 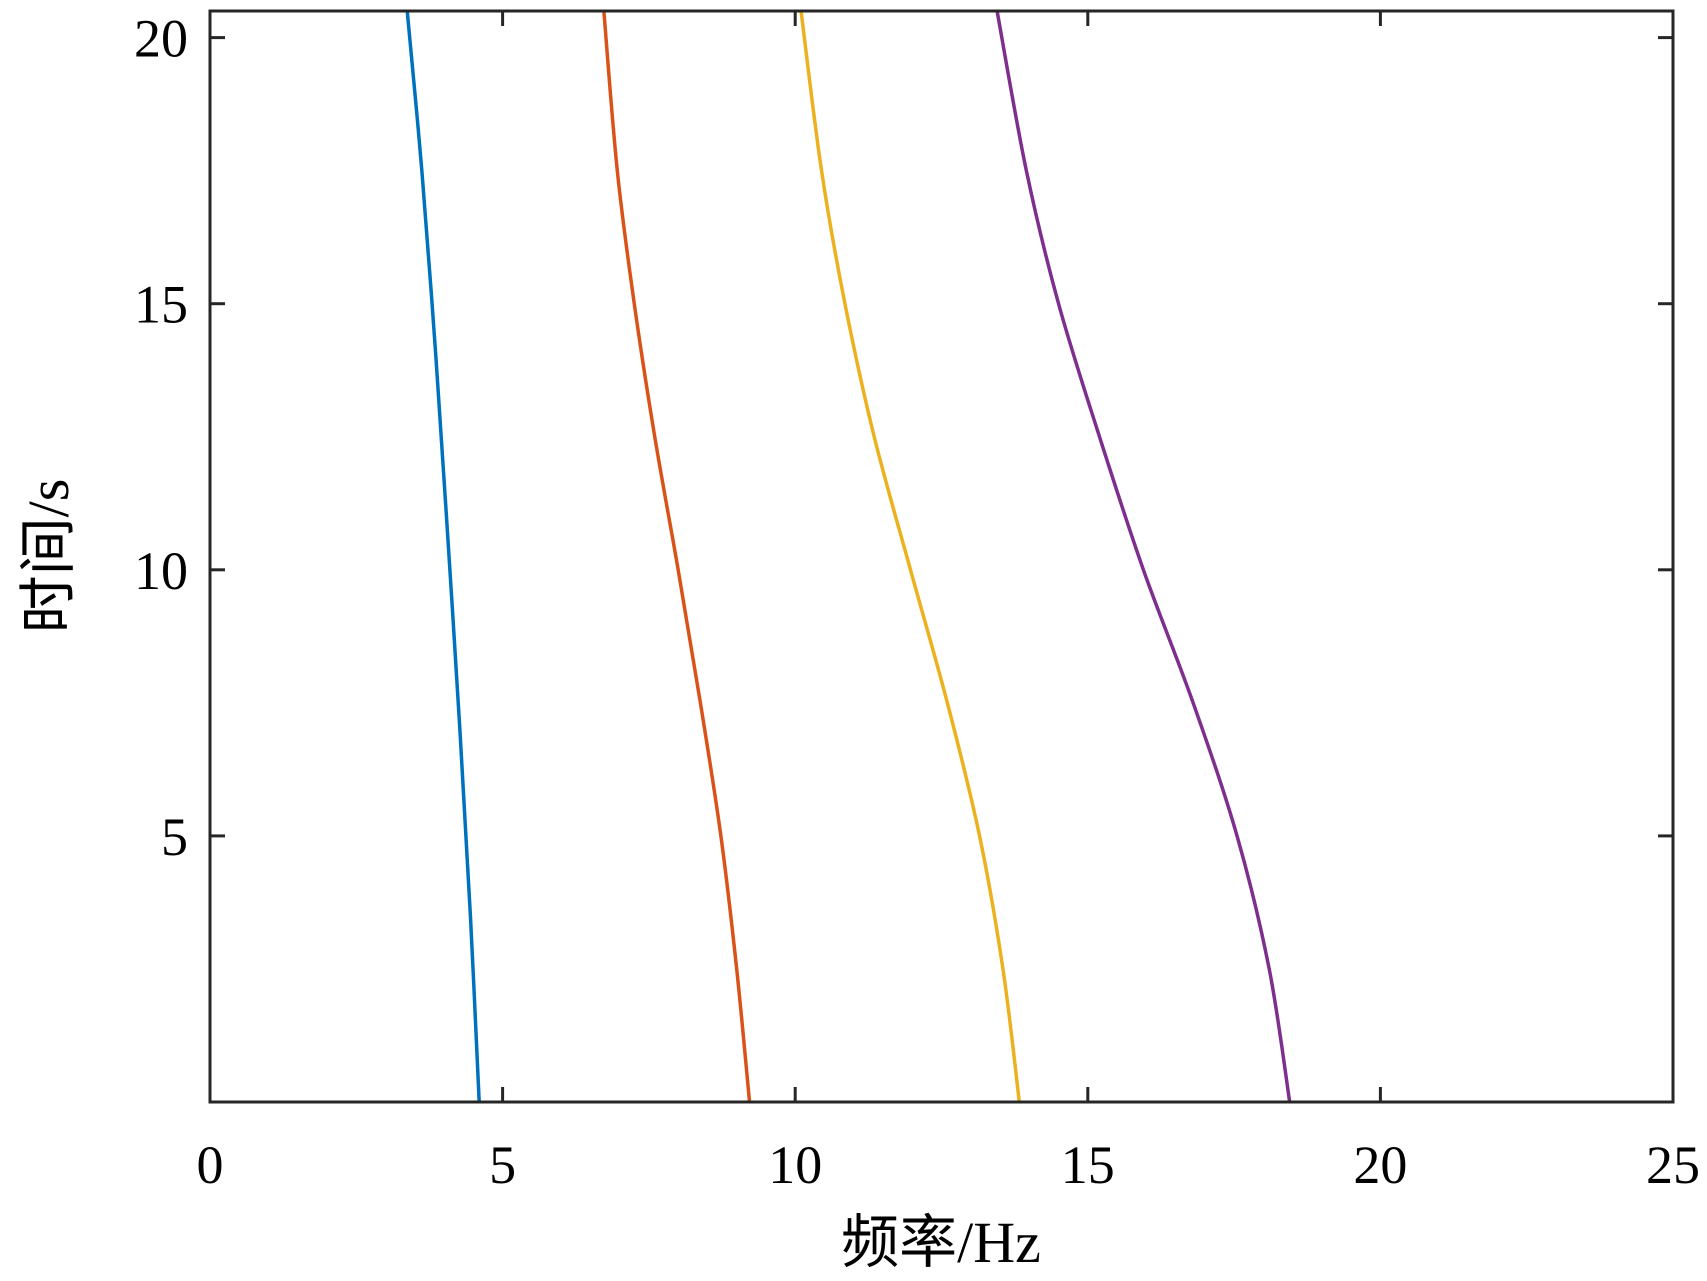 What do you see at coordinates (941, 1242) in the screenshot?
I see `x-axis-title: 频率/Hz` at bounding box center [941, 1242].